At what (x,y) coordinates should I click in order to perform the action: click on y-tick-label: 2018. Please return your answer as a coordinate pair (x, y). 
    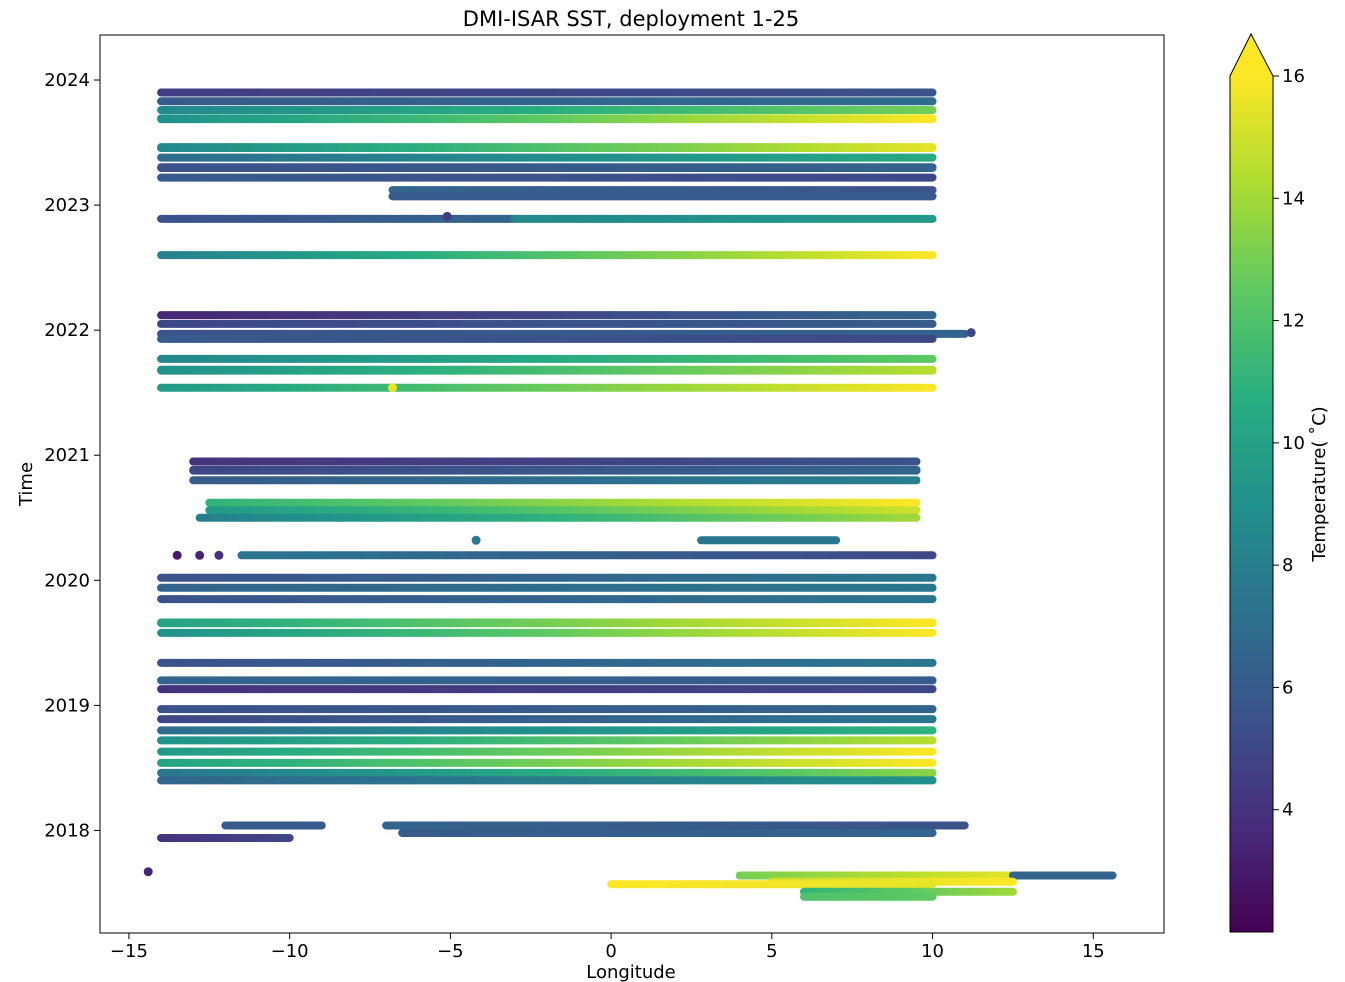
    Looking at the image, I should click on (67, 830).